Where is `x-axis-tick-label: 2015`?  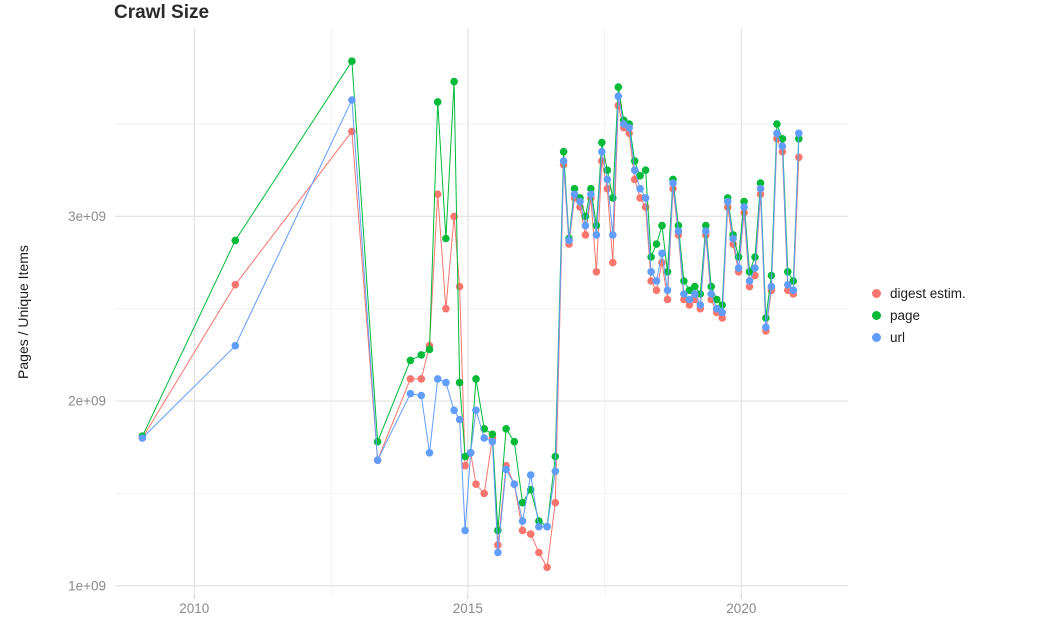
x-axis-tick-label: 2015 is located at coordinates (468, 608).